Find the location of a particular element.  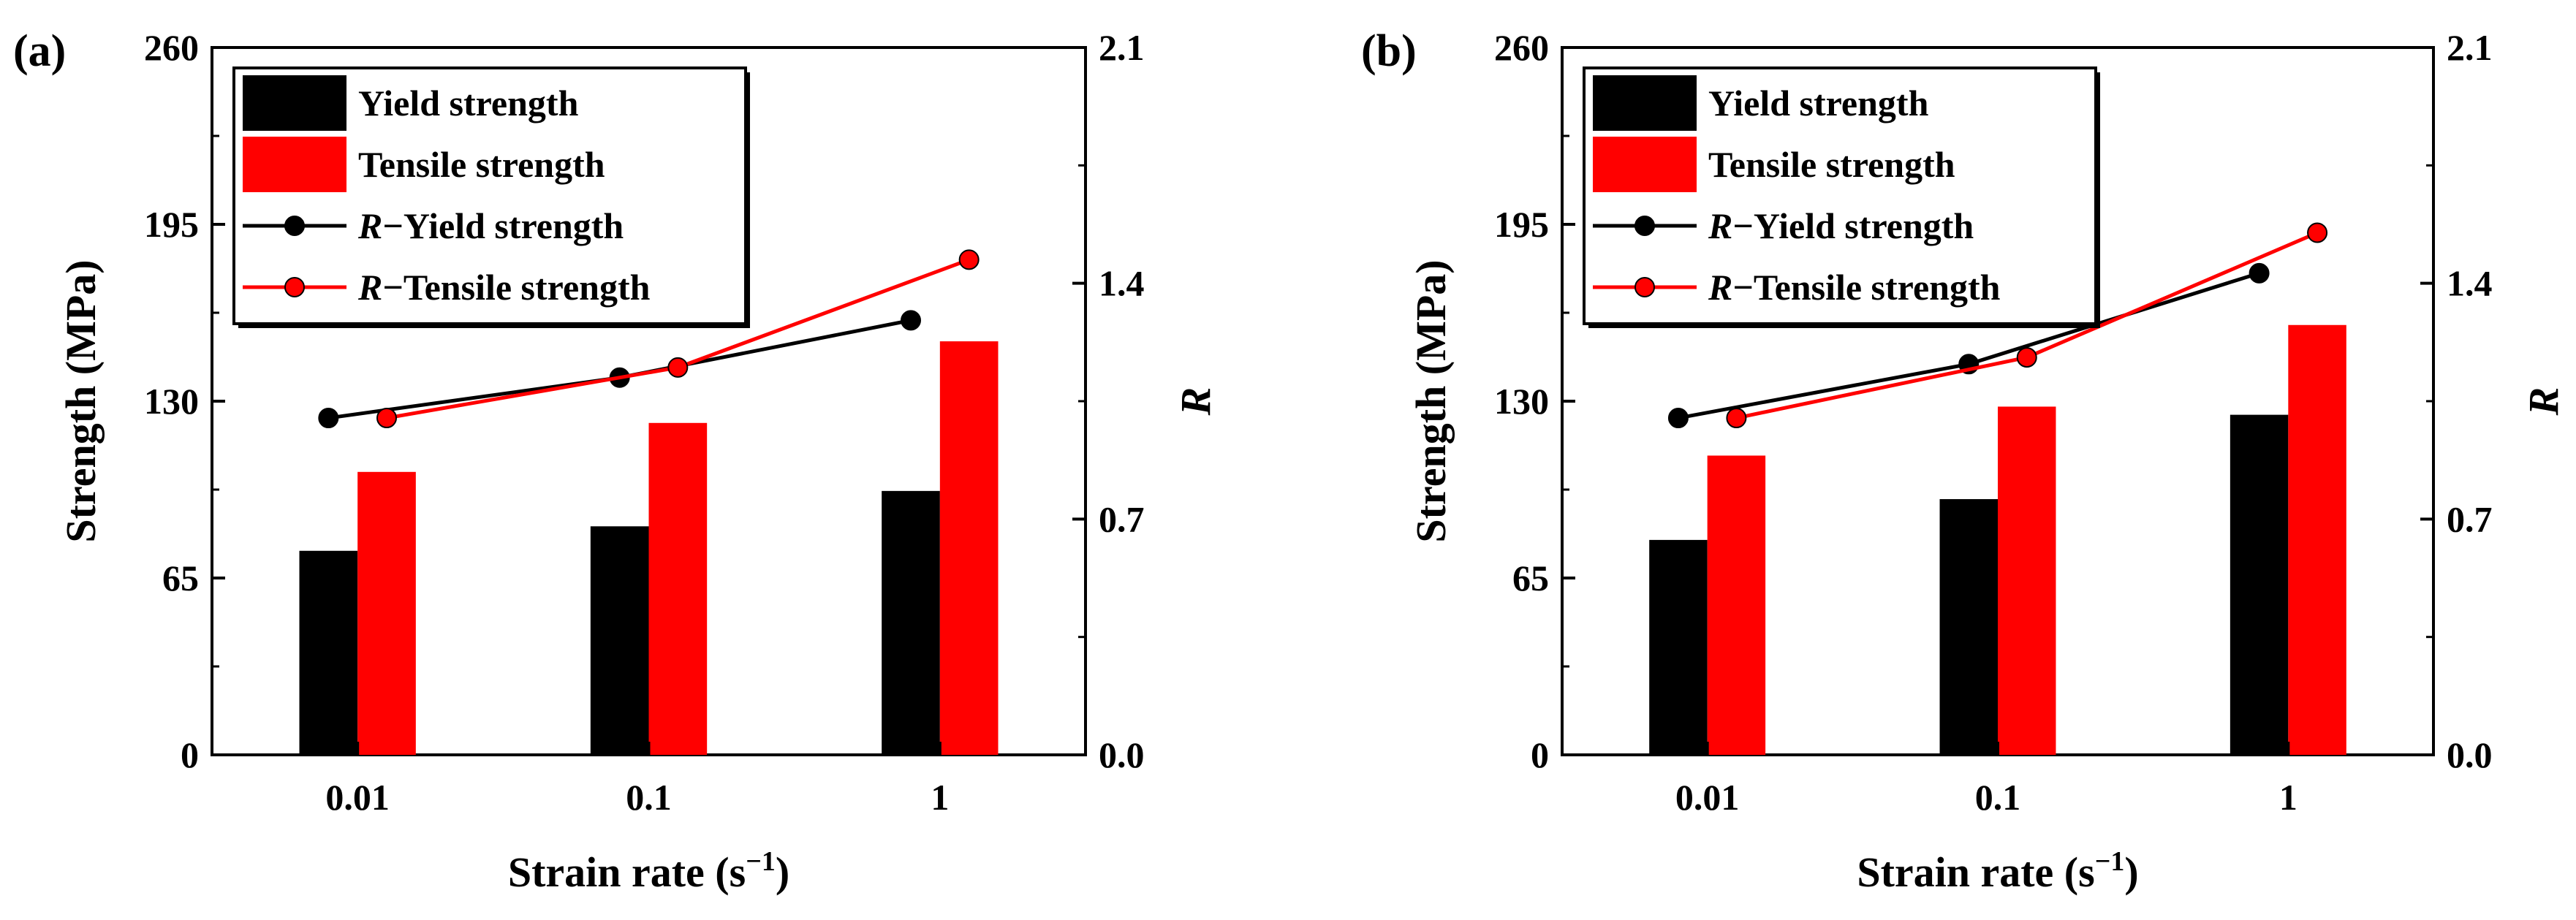

panel-label: (b) is located at coordinates (1389, 51).